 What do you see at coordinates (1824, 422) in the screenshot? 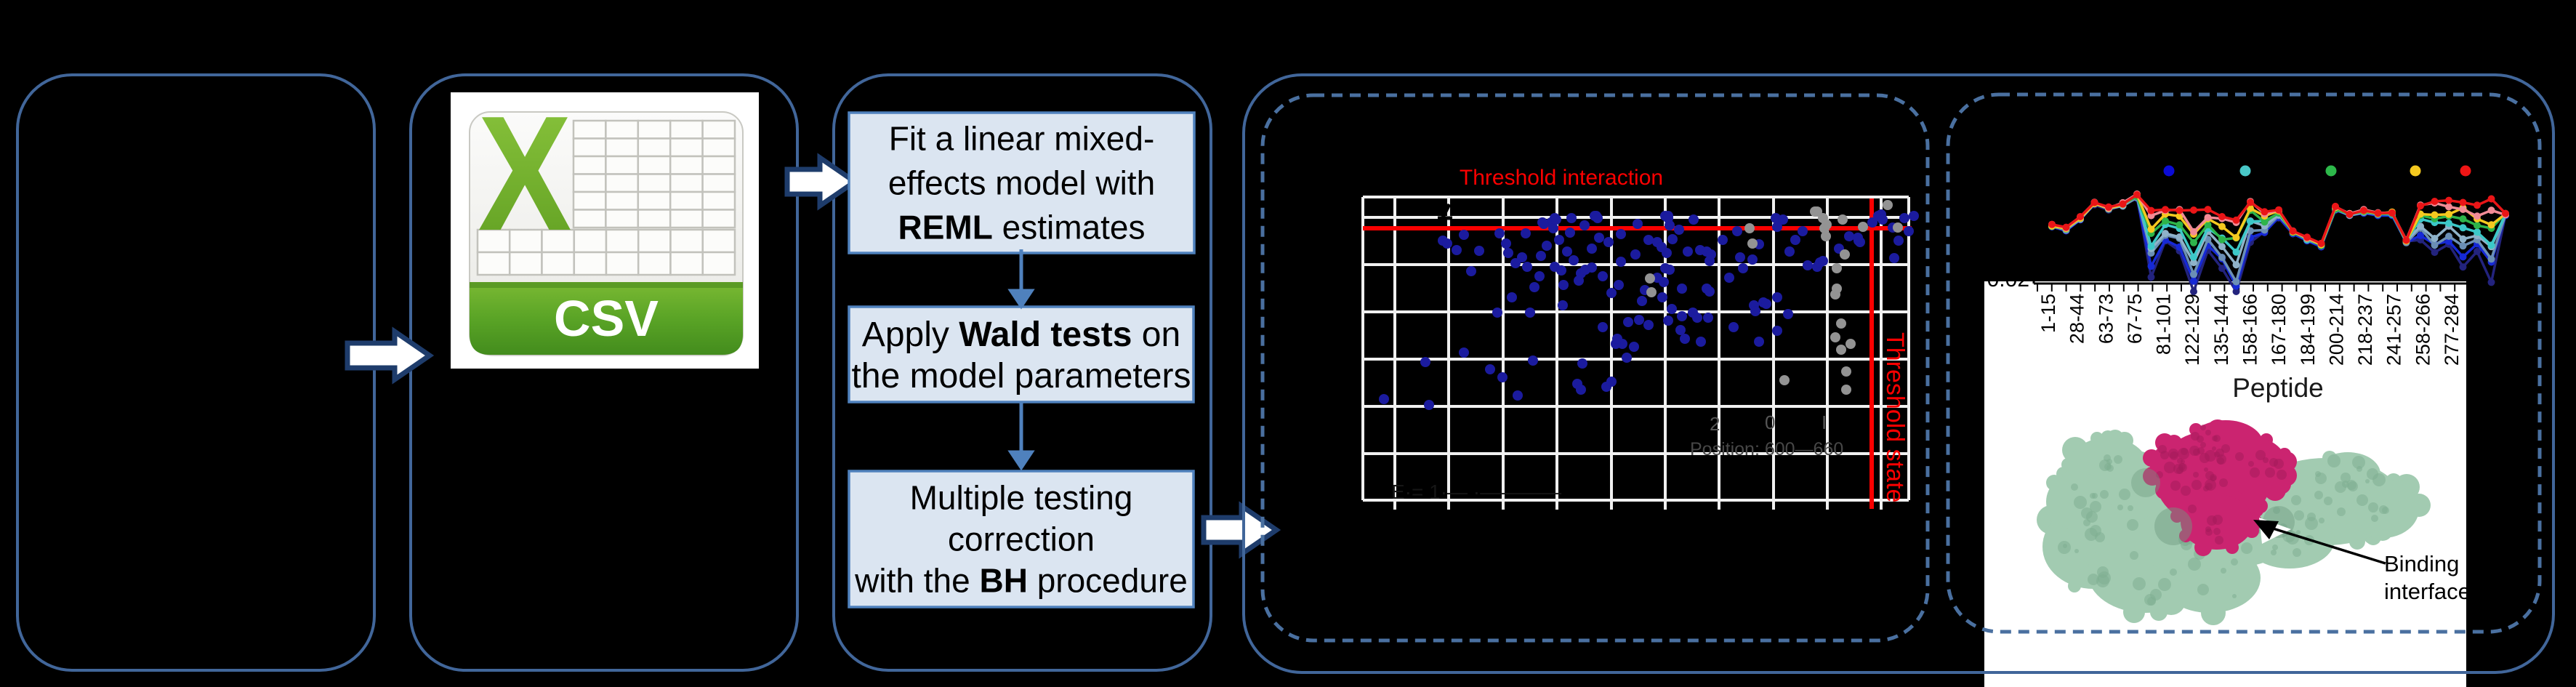
I see `svg-text: I` at bounding box center [1824, 422].